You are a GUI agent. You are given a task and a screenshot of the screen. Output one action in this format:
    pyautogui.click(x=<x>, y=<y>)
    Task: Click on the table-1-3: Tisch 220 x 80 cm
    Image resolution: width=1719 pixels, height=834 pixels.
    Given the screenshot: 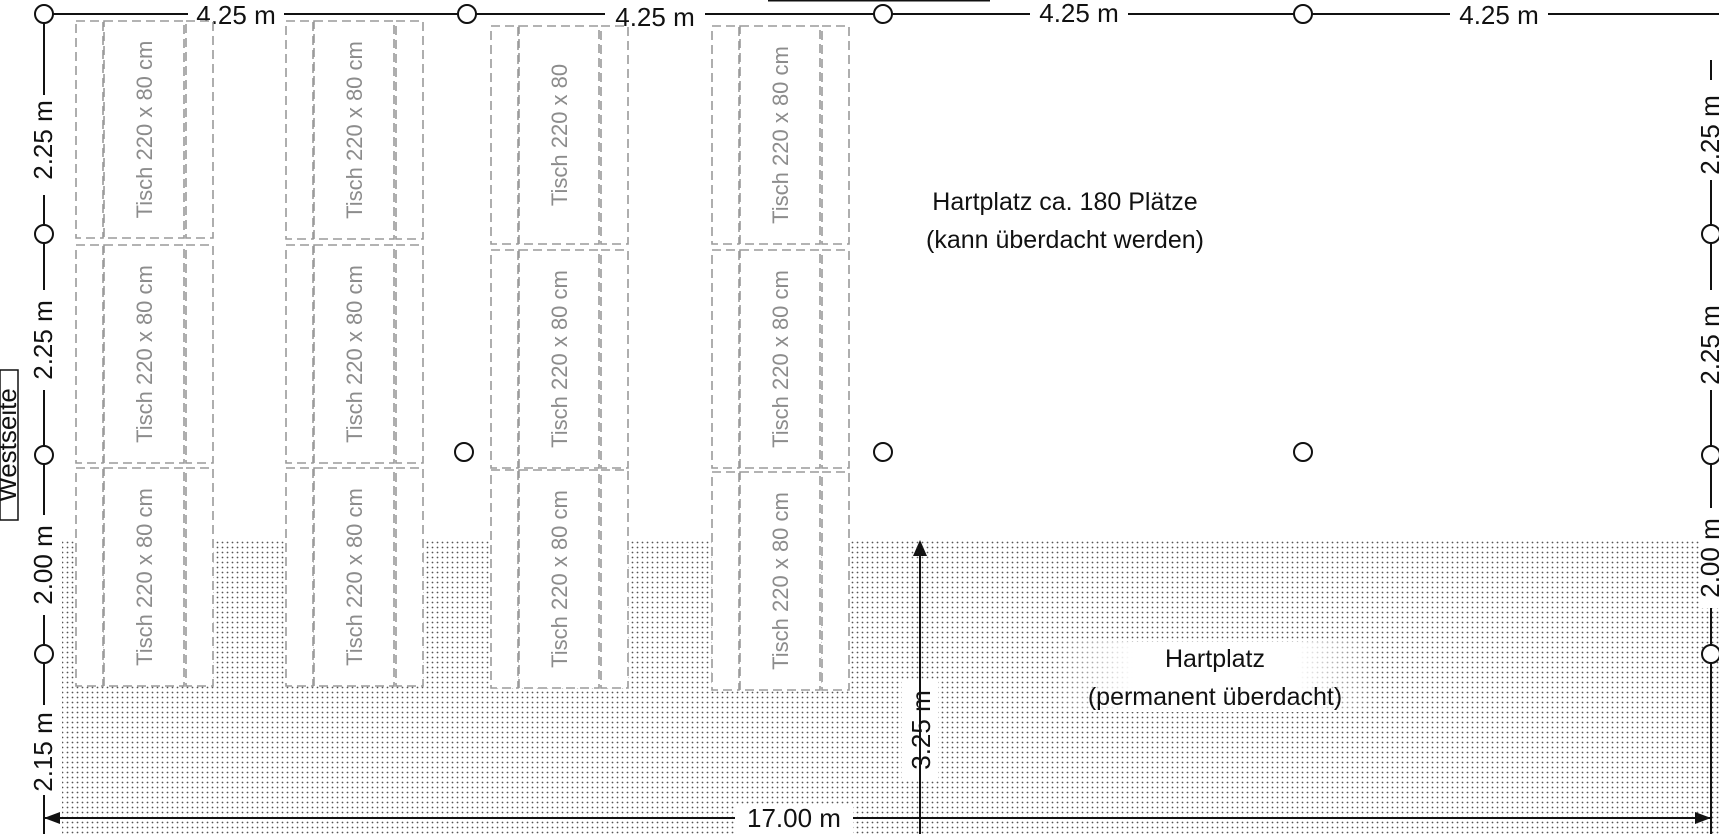 What is the action you would take?
    pyautogui.click(x=144, y=577)
    